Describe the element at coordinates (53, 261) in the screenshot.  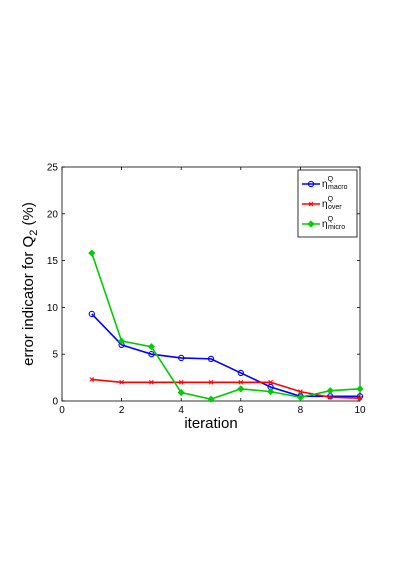
I see `y-tick-label: 15` at that location.